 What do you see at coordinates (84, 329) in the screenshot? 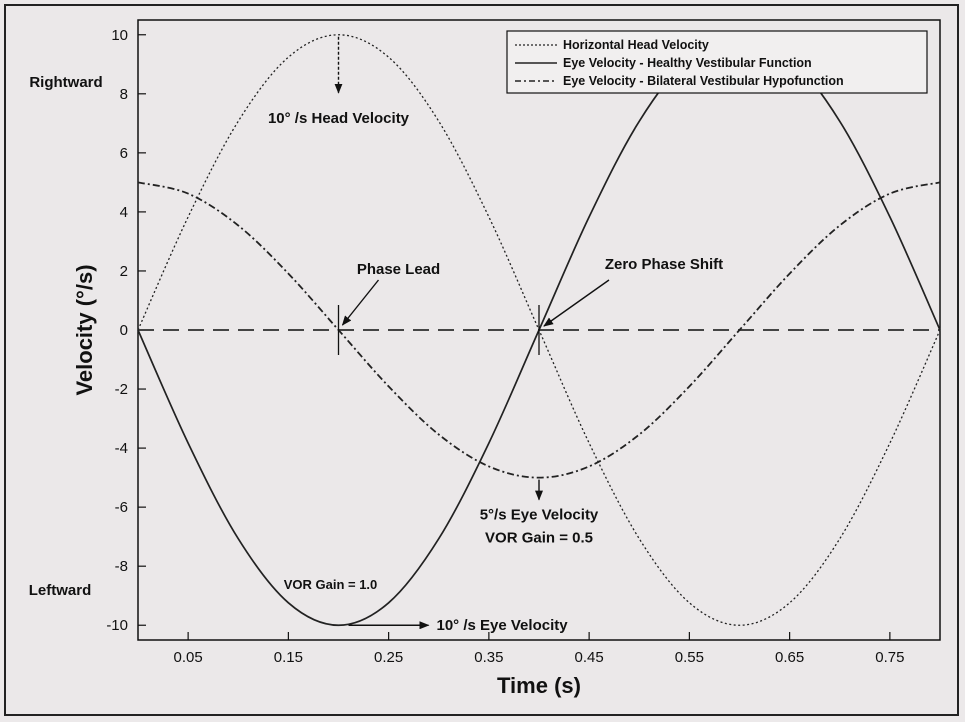
I see `y-axis-label: Velocity (°/s)` at bounding box center [84, 329].